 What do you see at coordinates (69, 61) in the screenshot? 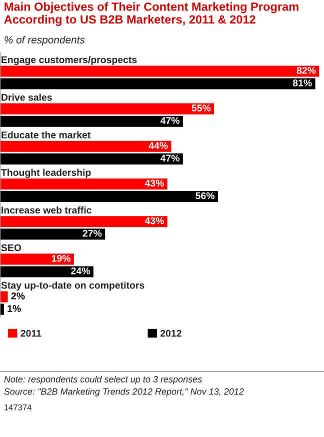
I see `y-tick-label: Engage customers/prospects` at bounding box center [69, 61].